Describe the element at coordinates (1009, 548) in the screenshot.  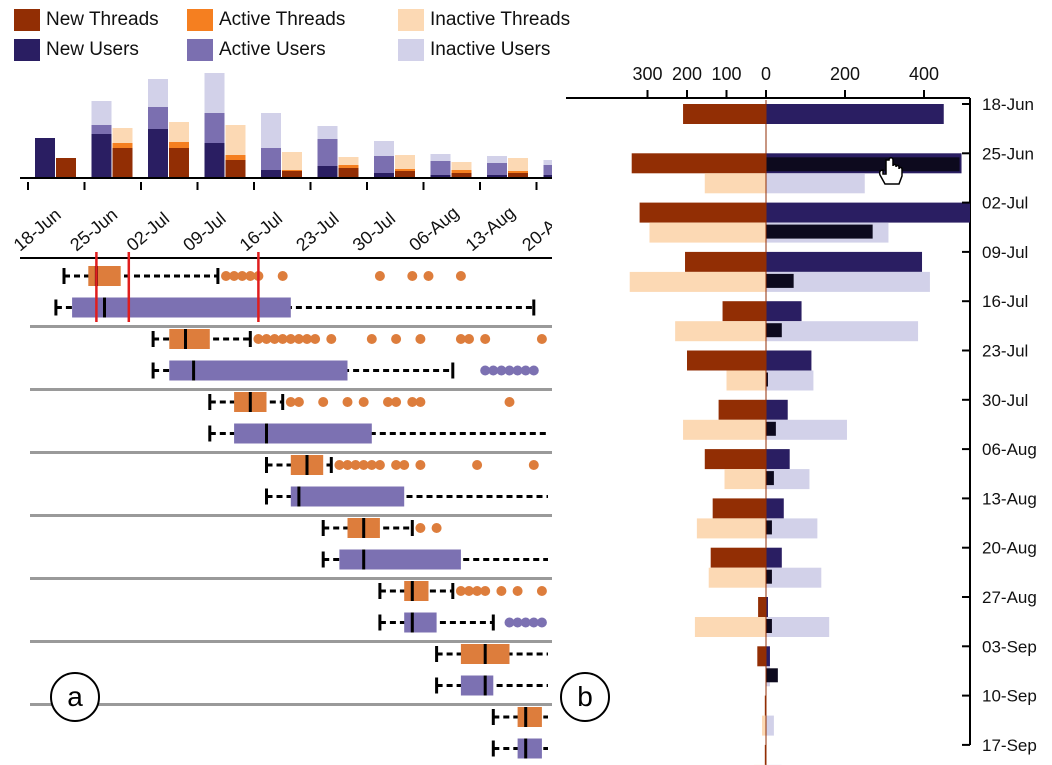
I see `right-axis-label: 20-Aug` at that location.